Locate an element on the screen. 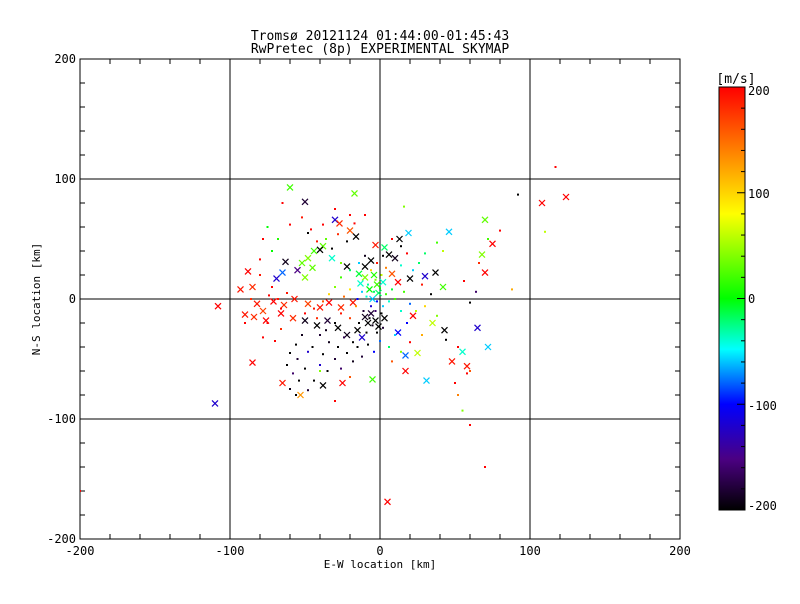 Image resolution: width=800 pixels, height=604 pixels. y-tick-label: 200 is located at coordinates (65, 59).